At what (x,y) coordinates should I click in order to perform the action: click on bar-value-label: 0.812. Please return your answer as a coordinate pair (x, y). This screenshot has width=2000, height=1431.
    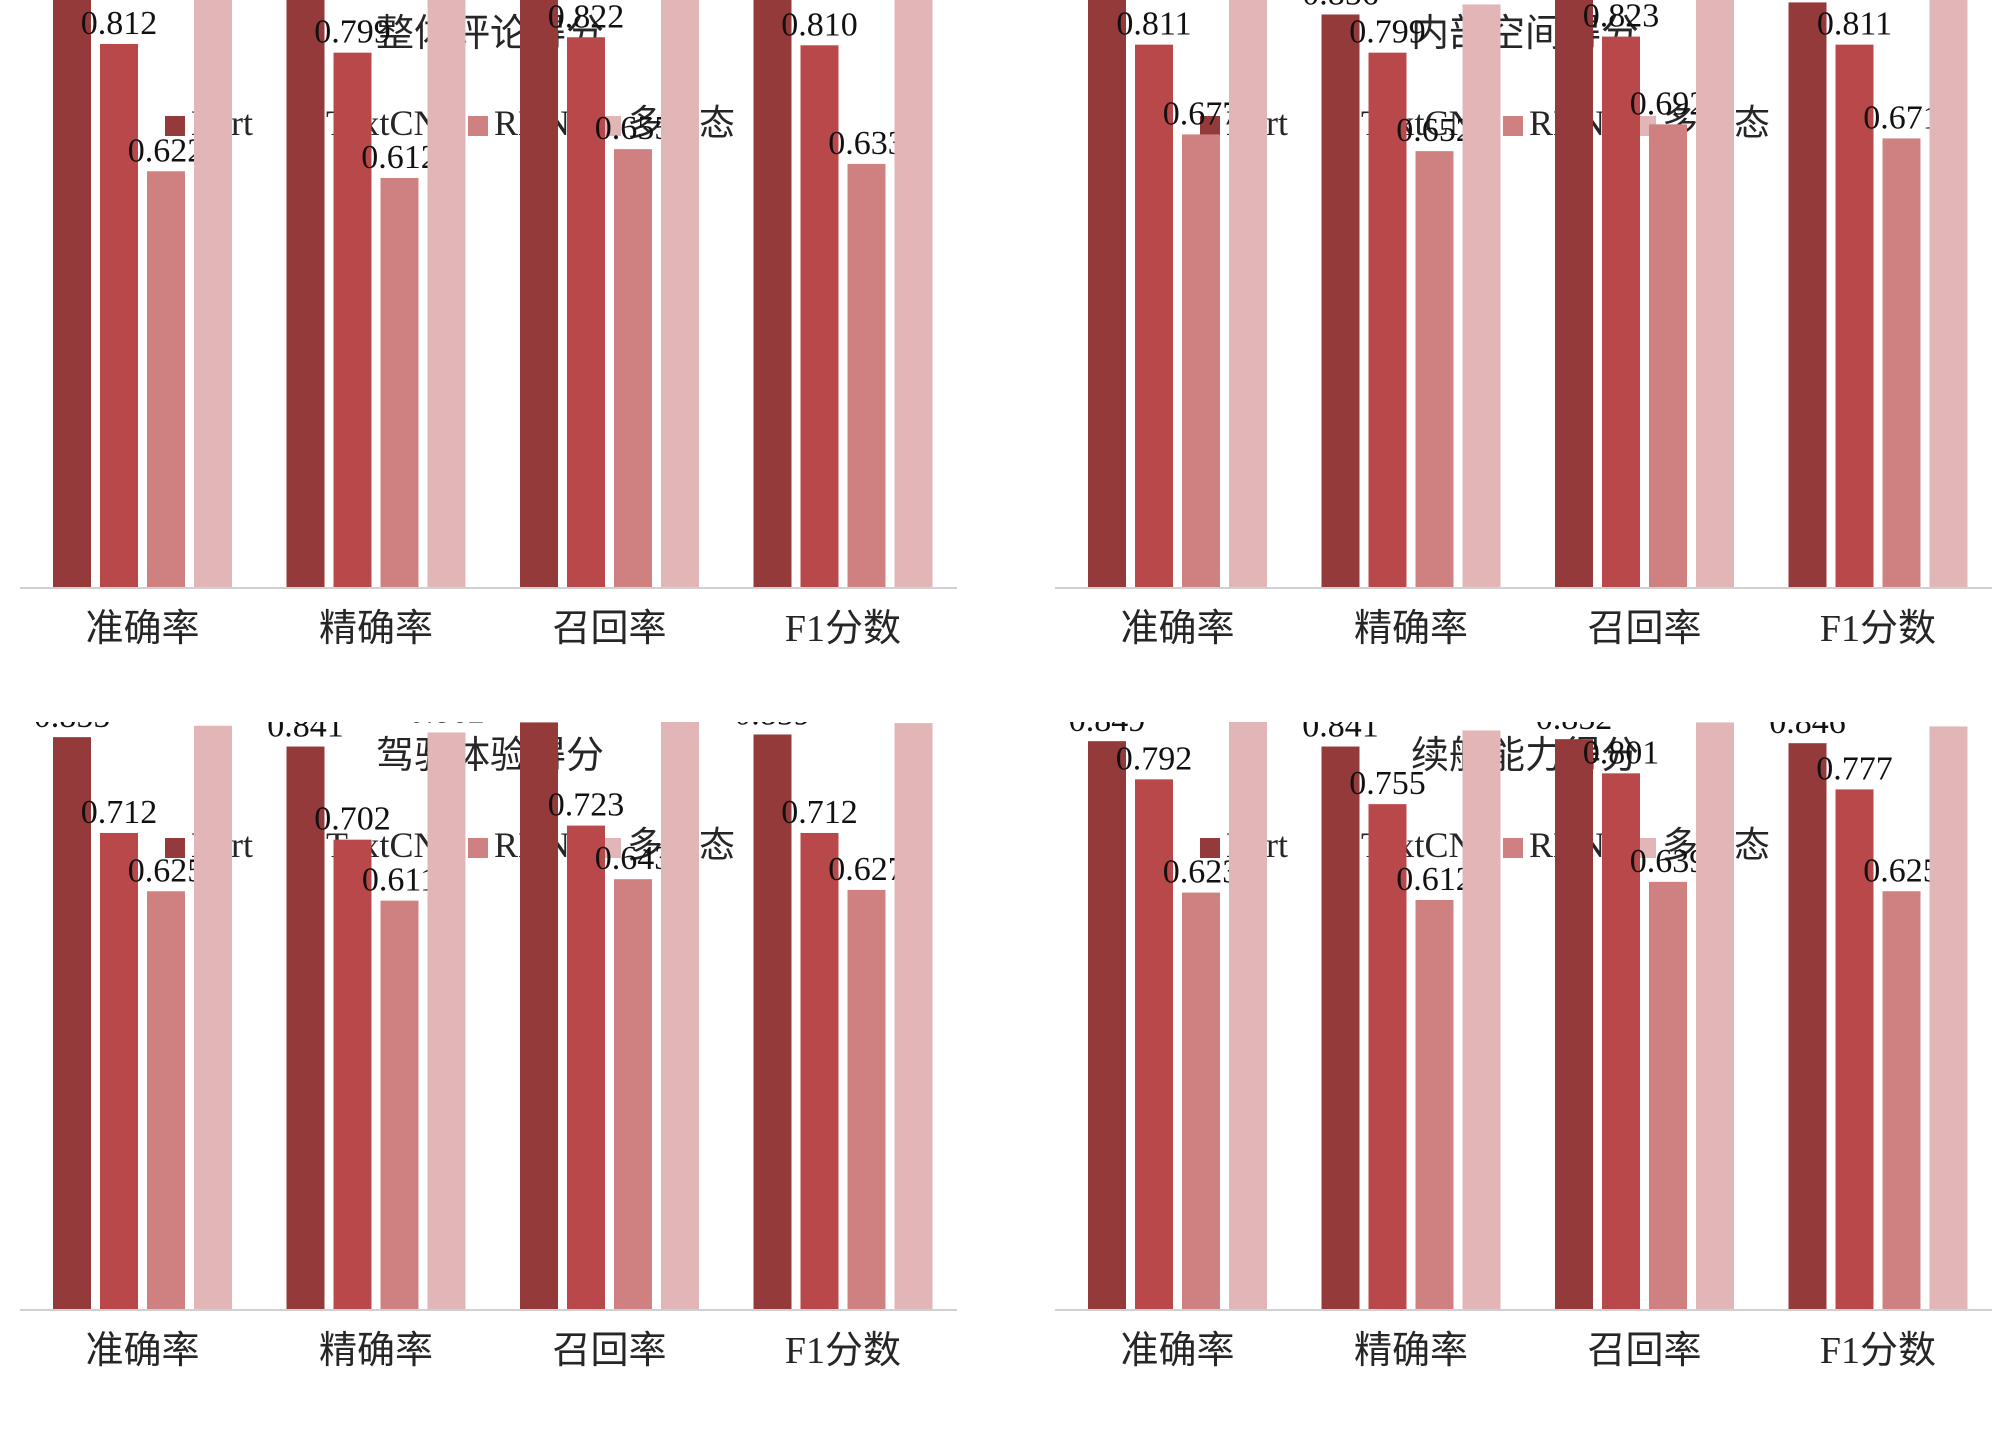
    Looking at the image, I should click on (119, 23).